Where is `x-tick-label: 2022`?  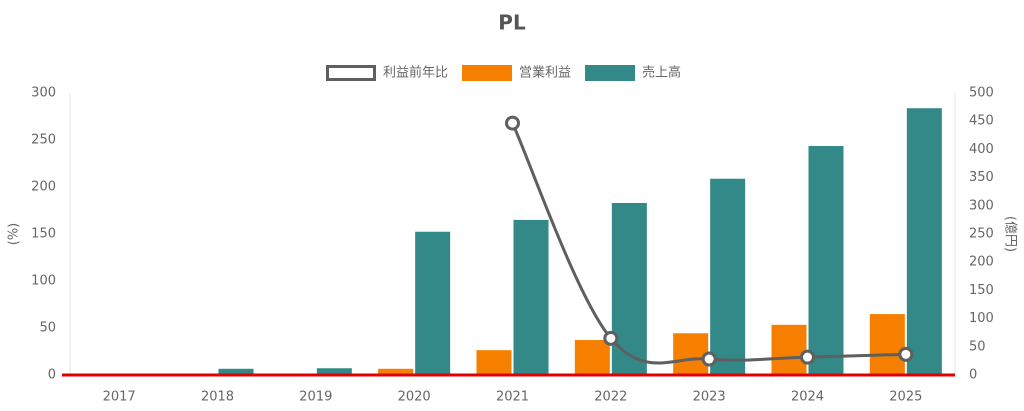
x-tick-label: 2022 is located at coordinates (610, 397).